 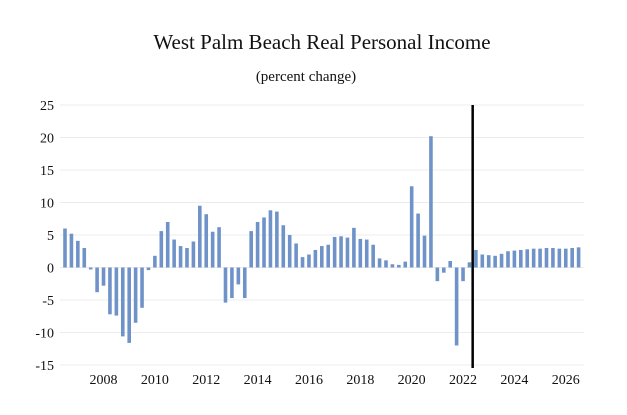 What do you see at coordinates (44, 334) in the screenshot?
I see `y-tick-label: -10` at bounding box center [44, 334].